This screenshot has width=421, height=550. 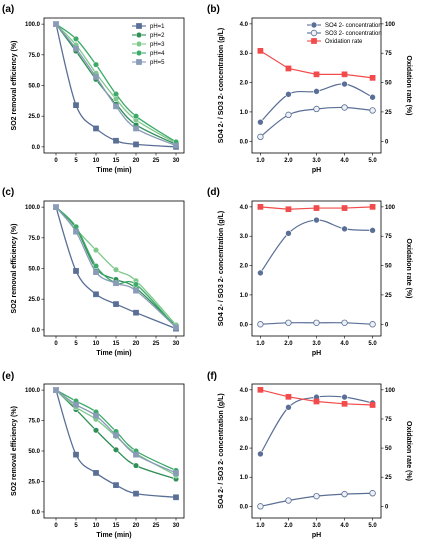 What do you see at coordinates (390, 391) in the screenshot?
I see `y-right-tick-label: 100` at bounding box center [390, 391].